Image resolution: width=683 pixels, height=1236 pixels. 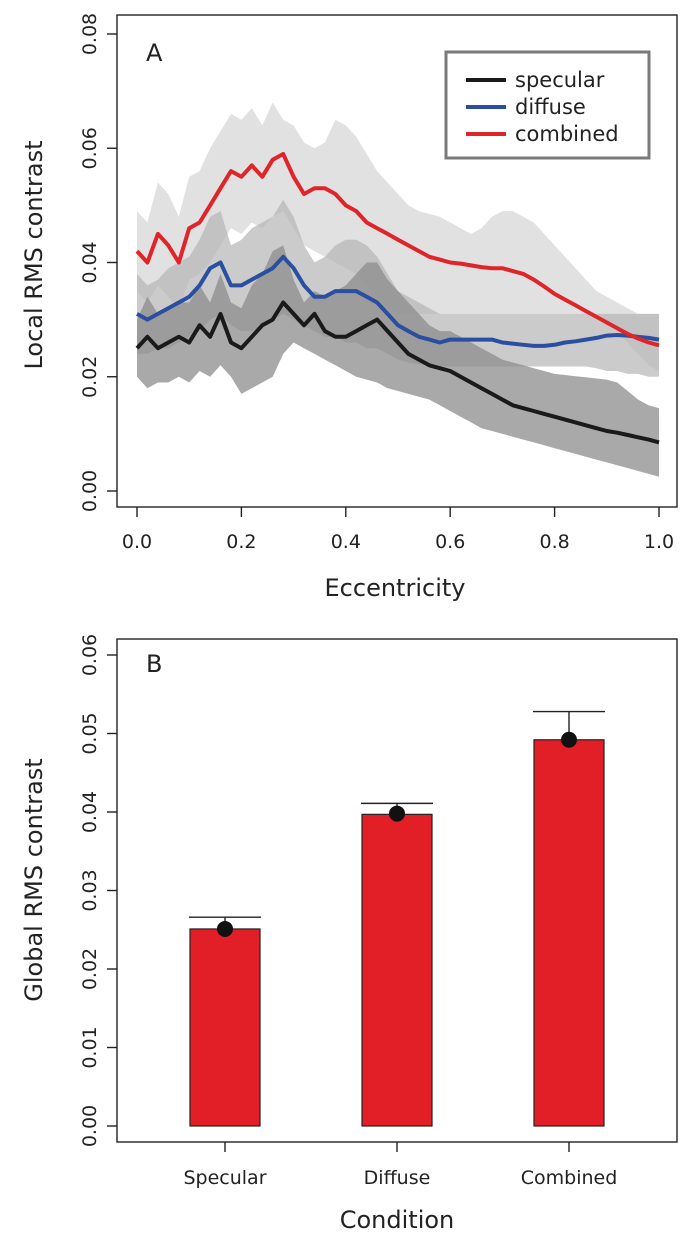 What do you see at coordinates (34, 879) in the screenshot?
I see `y-axis-title-b: Global RMS contrast` at bounding box center [34, 879].